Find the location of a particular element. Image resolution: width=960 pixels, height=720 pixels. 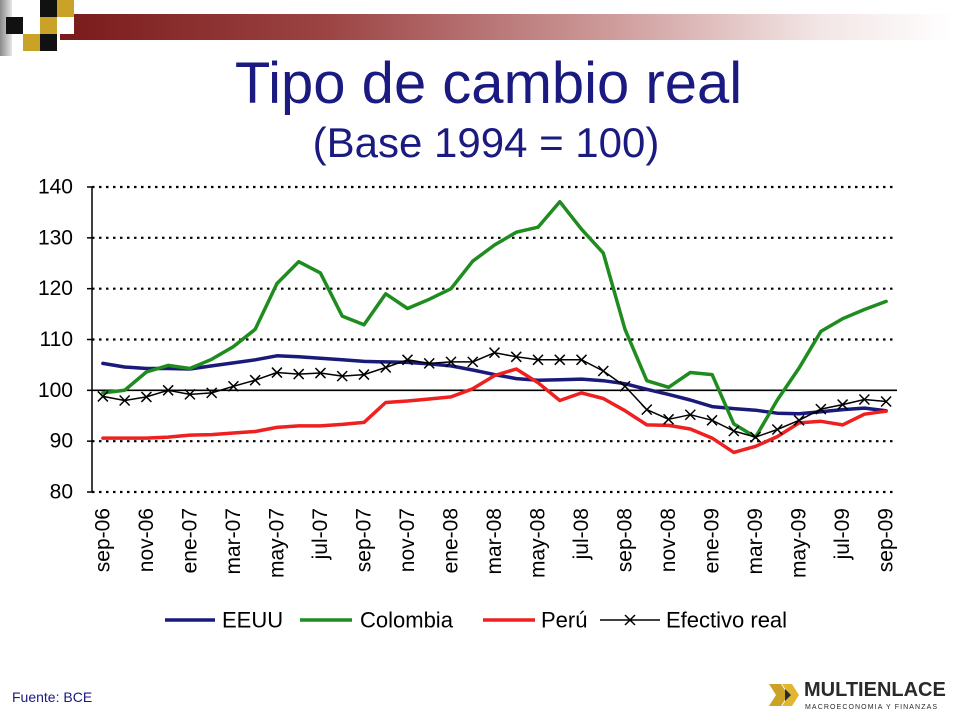

series-line-peru is located at coordinates (494, 411).